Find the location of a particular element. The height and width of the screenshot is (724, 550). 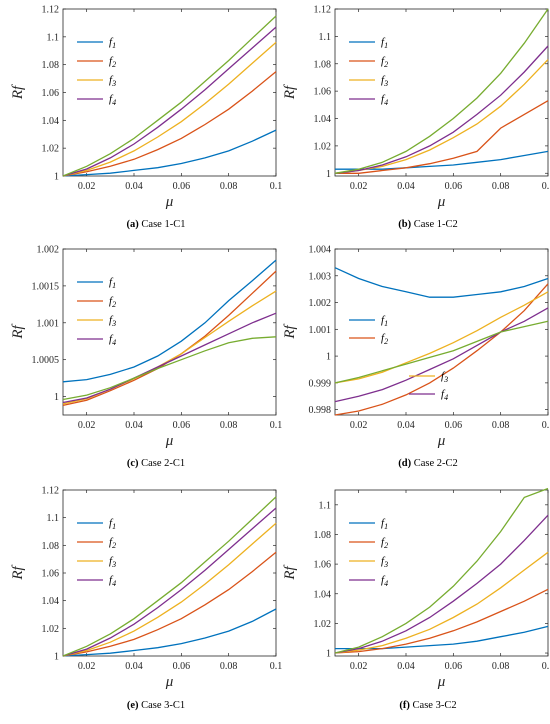

y-tick-label: 1.08 is located at coordinates (51, 546).